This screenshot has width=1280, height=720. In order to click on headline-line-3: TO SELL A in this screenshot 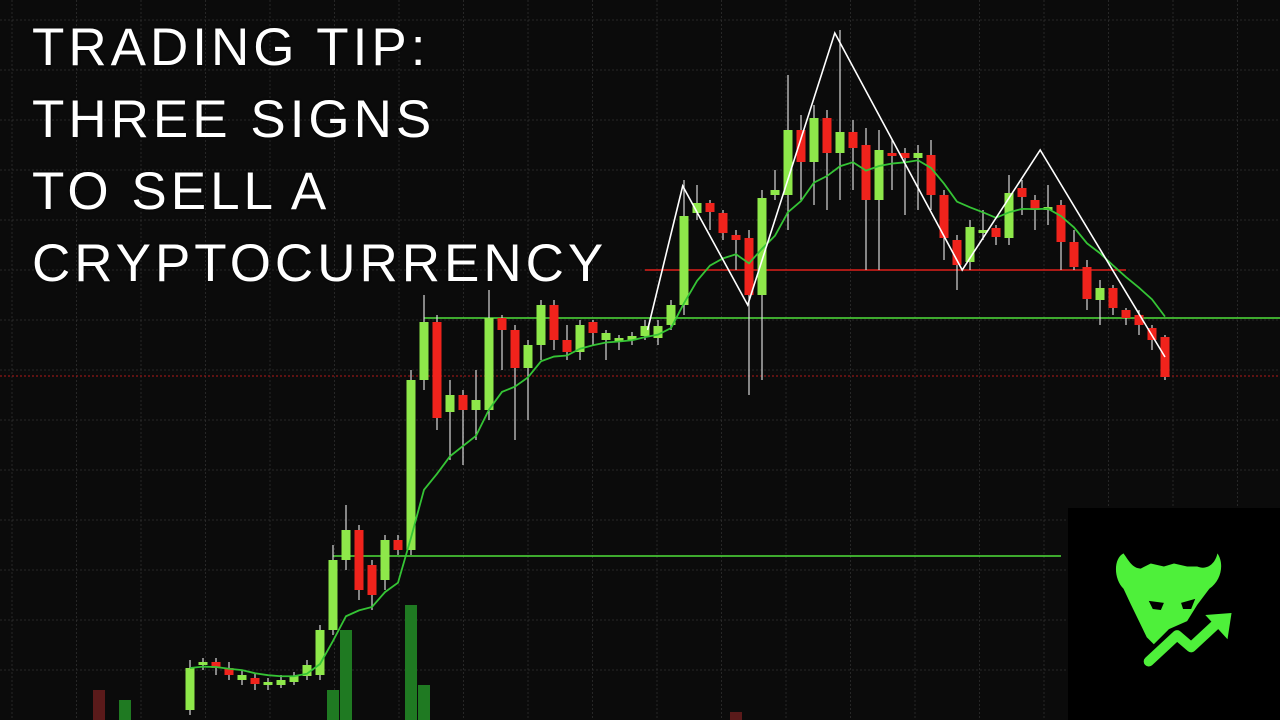, I will do `click(181, 191)`.